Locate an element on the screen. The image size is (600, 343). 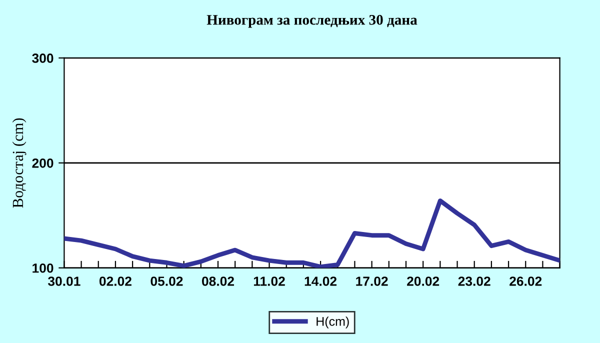
x-tick-label: 26.02 is located at coordinates (526, 281).